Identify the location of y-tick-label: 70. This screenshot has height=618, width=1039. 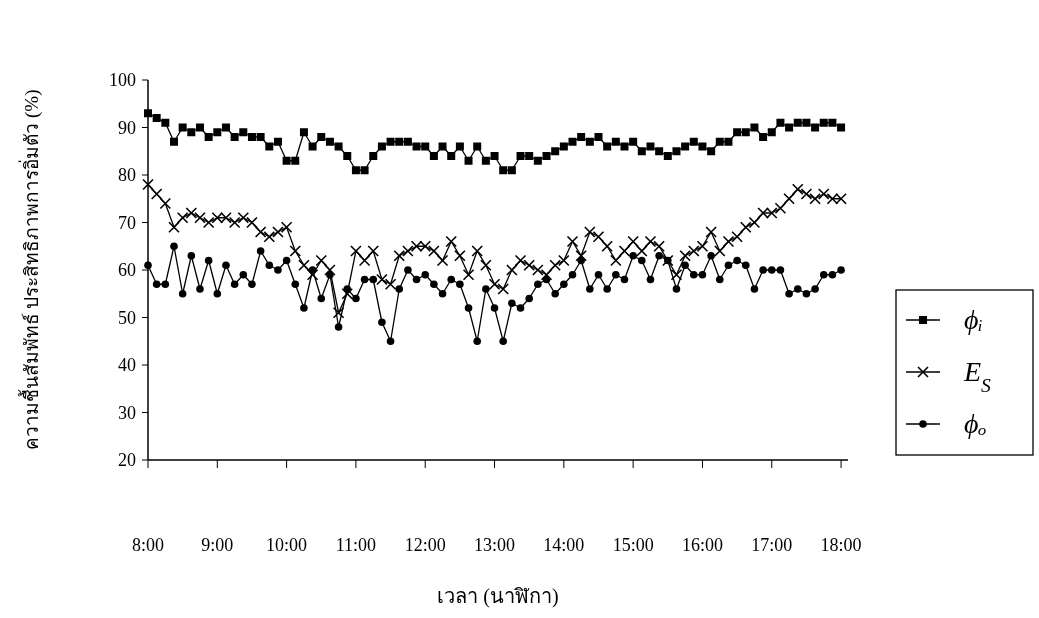
(127, 222).